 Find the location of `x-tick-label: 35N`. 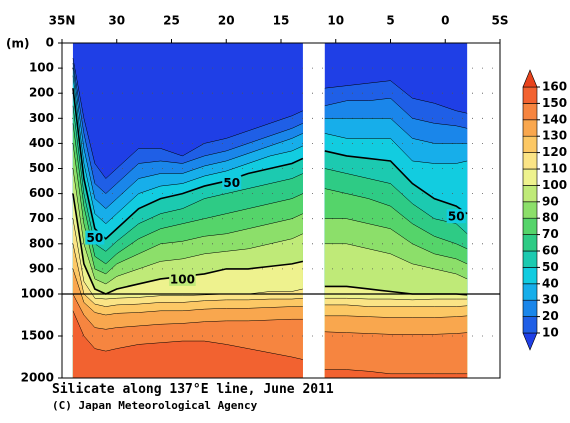

x-tick-label: 35N is located at coordinates (62, 21).